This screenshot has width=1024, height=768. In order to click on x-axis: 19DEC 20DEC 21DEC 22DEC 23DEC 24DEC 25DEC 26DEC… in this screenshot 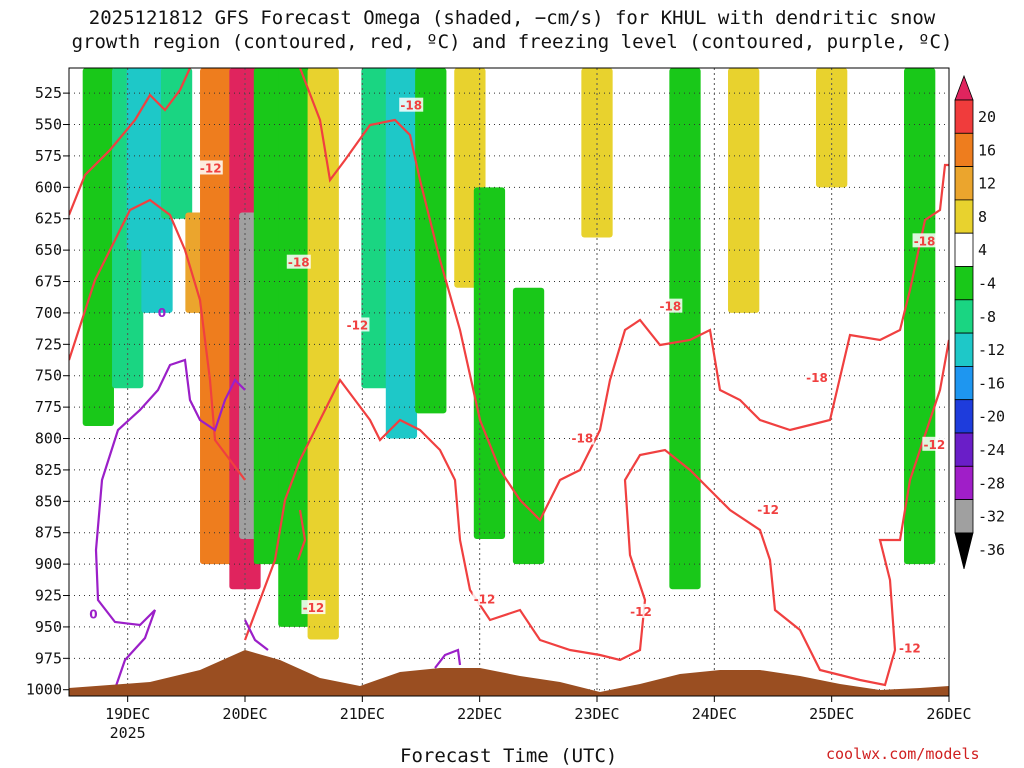, I will do `click(538, 719)`.